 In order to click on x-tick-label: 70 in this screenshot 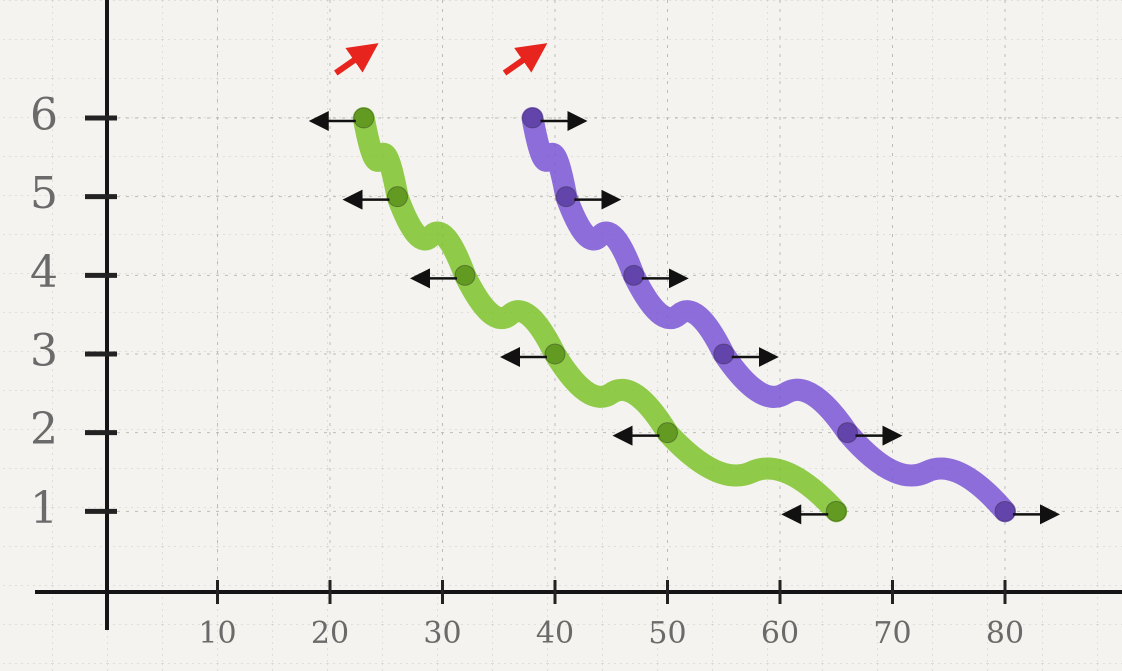, I will do `click(892, 633)`.